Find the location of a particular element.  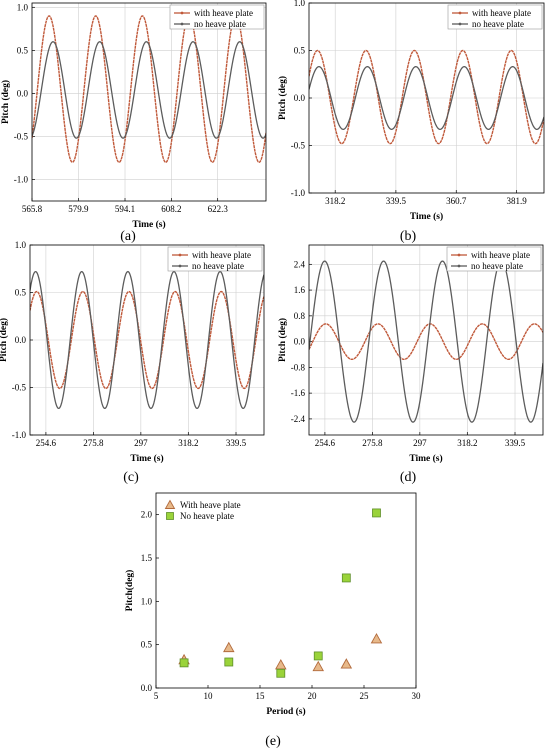

panel-label: (c) is located at coordinates (131, 477).